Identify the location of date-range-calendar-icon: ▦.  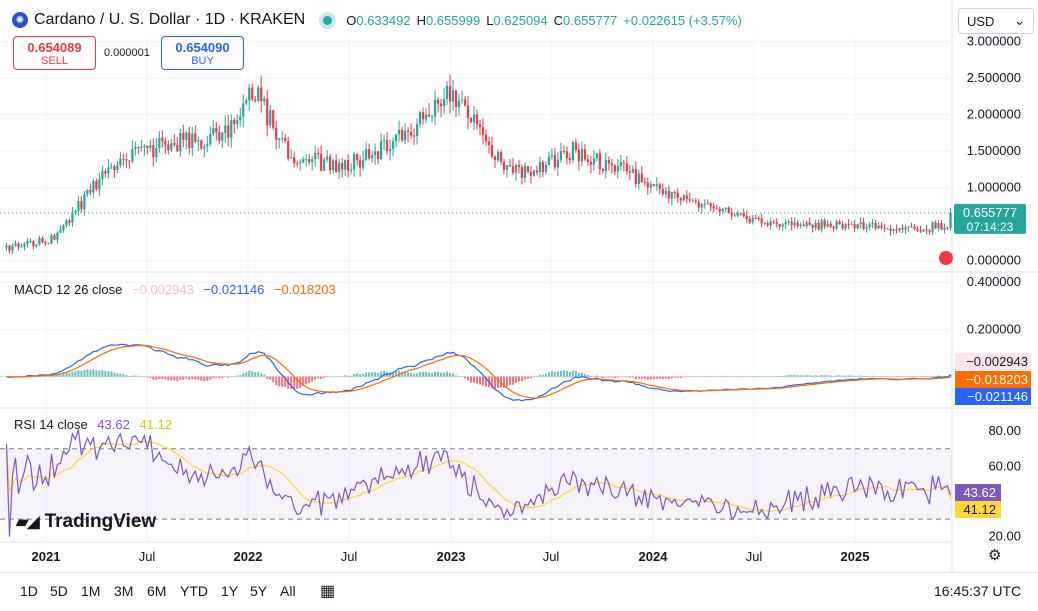
(328, 591).